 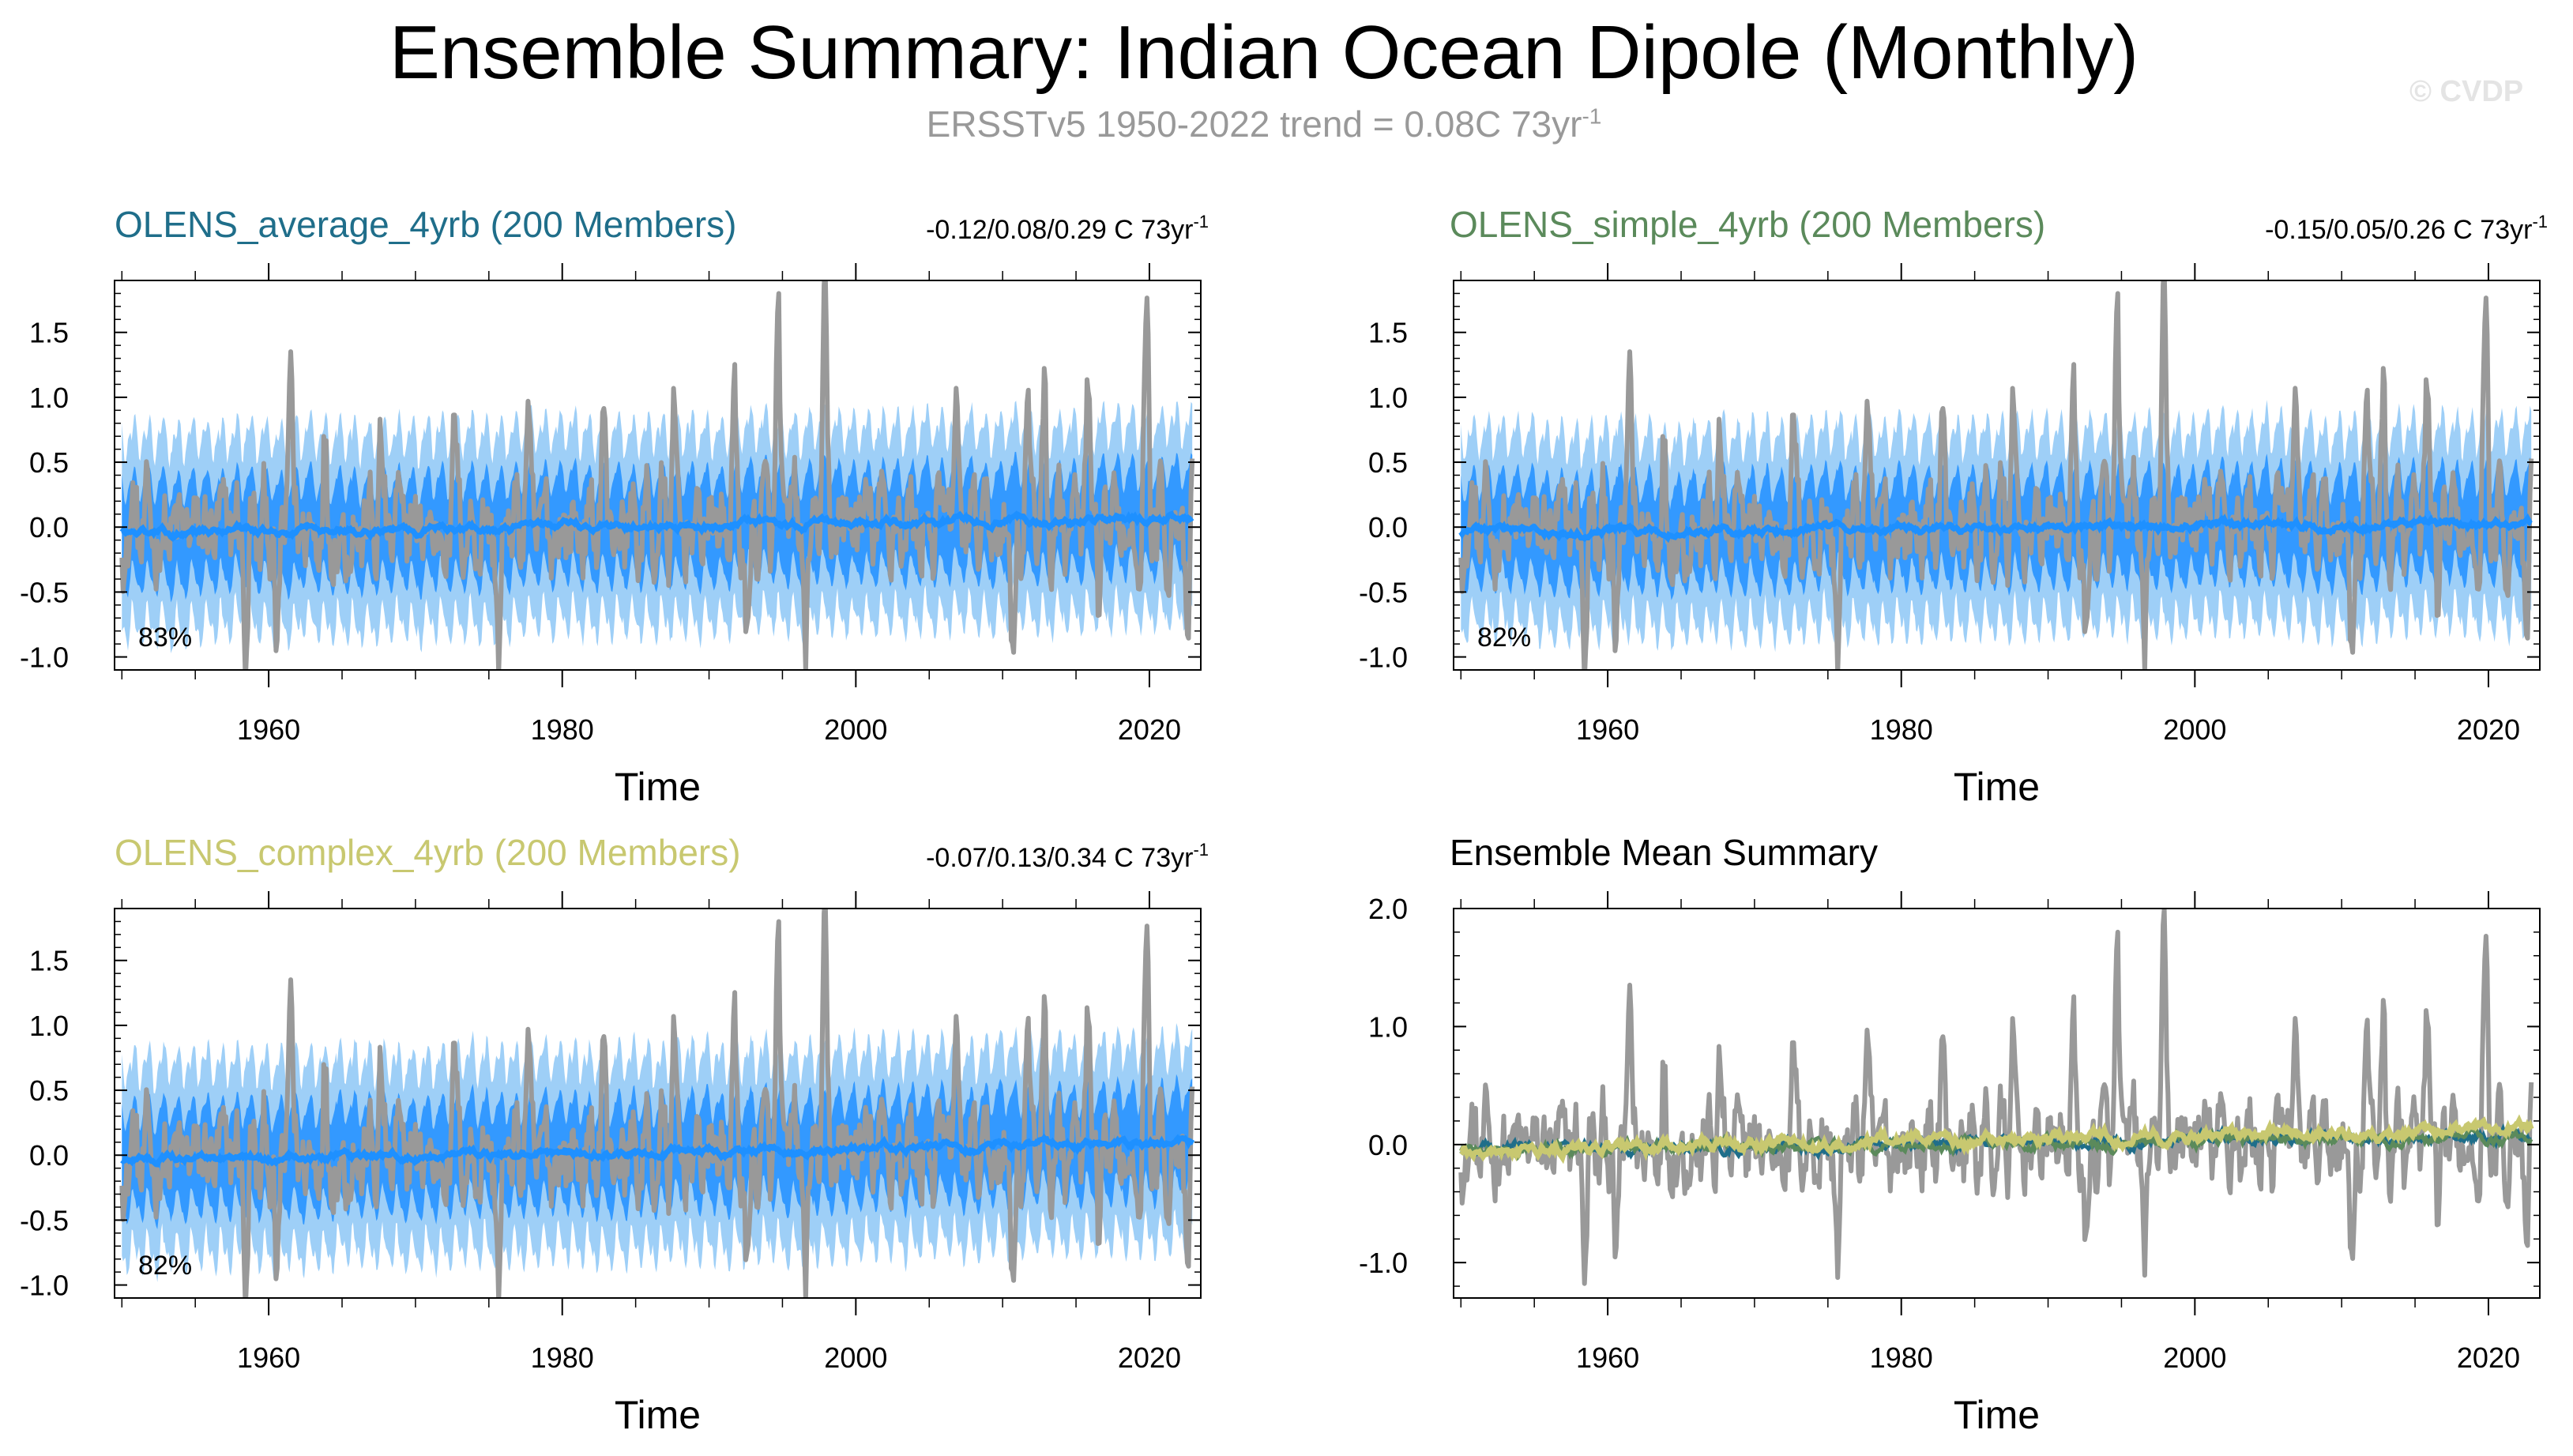 I want to click on trend-label-text: -0.15/0.05/0.26 C 73yr, so click(x=2398, y=230).